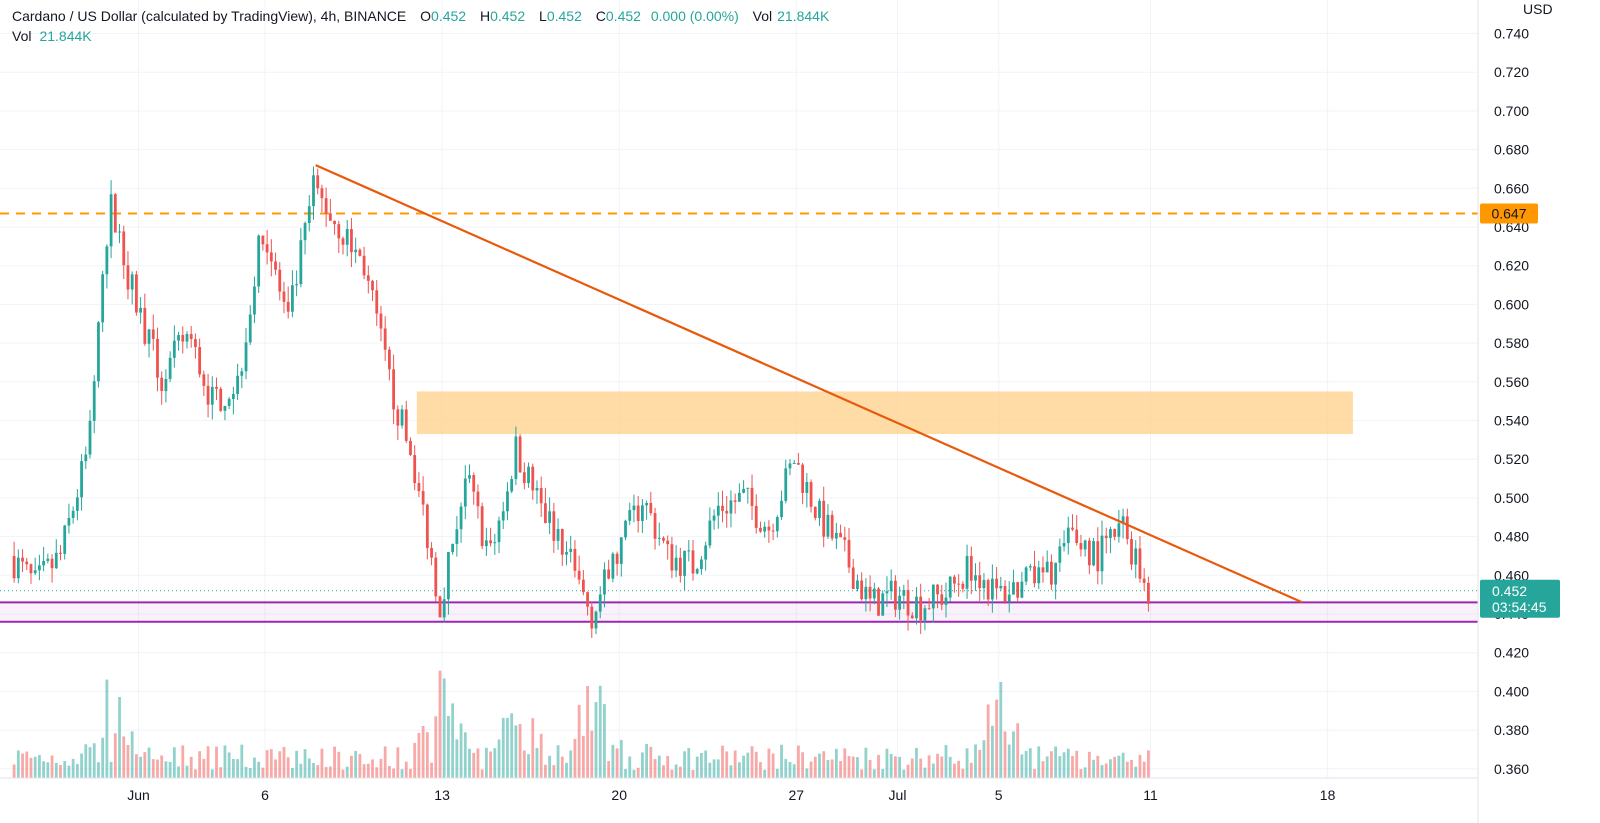 The image size is (1600, 823). Describe the element at coordinates (449, 16) in the screenshot. I see `legend-open-value: 0.452` at that location.